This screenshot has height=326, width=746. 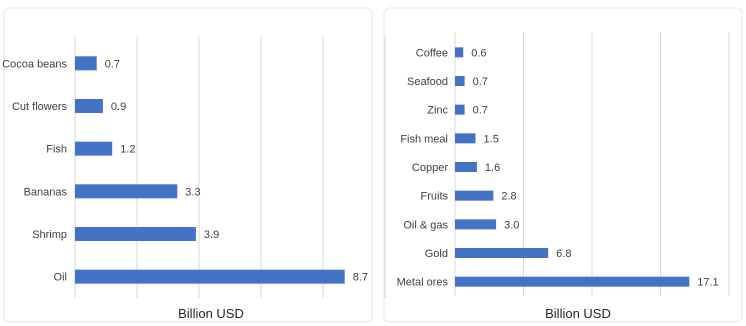 What do you see at coordinates (492, 168) in the screenshot?
I see `chart-right-data-label: 1.6` at bounding box center [492, 168].